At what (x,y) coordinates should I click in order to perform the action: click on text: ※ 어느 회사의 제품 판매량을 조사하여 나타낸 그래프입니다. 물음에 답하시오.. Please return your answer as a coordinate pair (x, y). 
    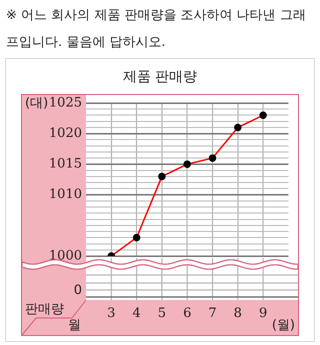
    Looking at the image, I should click on (156, 29).